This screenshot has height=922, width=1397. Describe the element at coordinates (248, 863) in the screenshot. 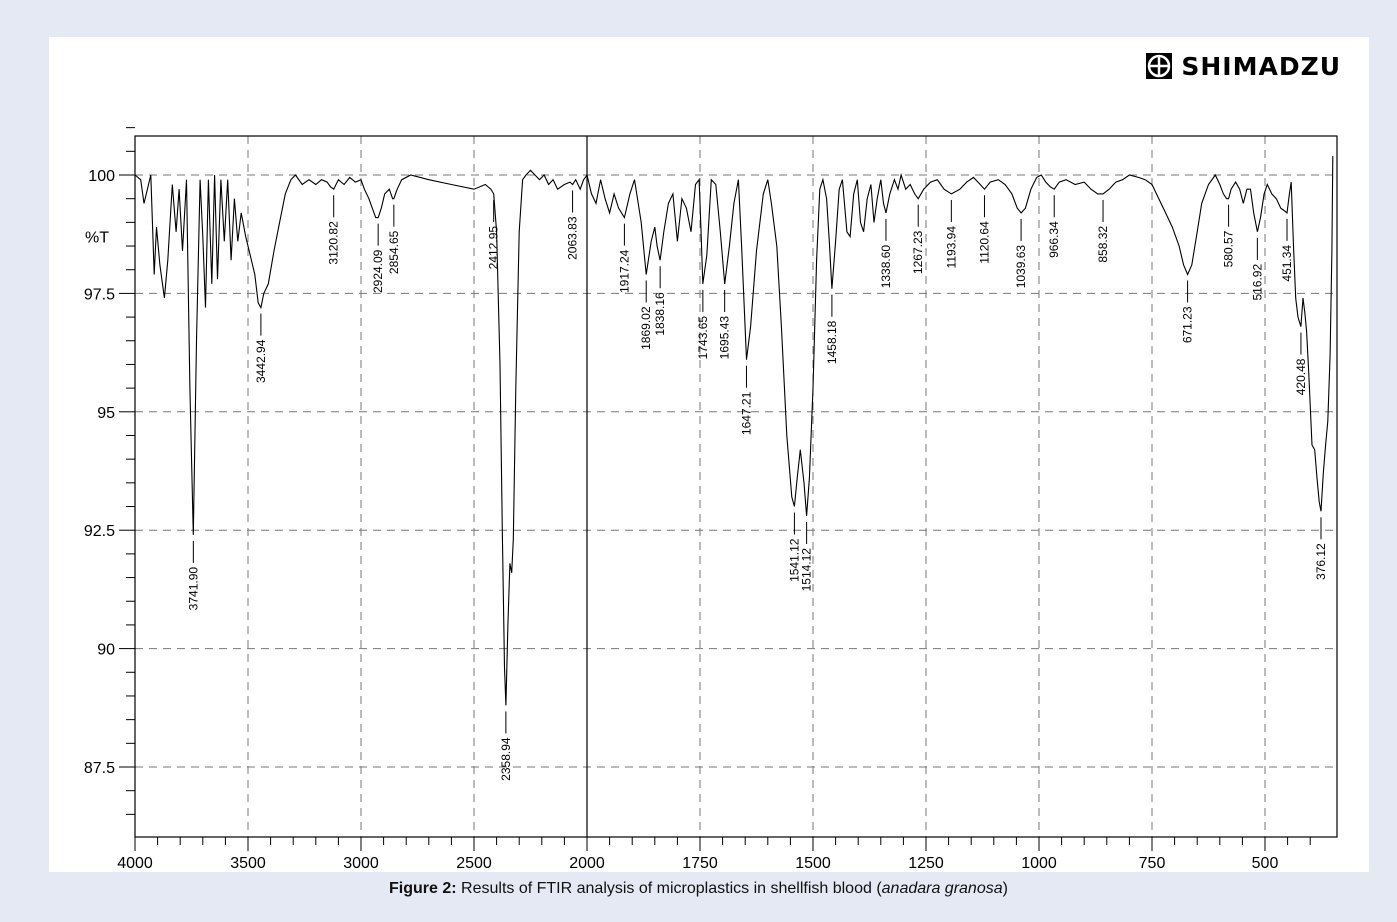

I see `x-tick-label: 3500` at that location.